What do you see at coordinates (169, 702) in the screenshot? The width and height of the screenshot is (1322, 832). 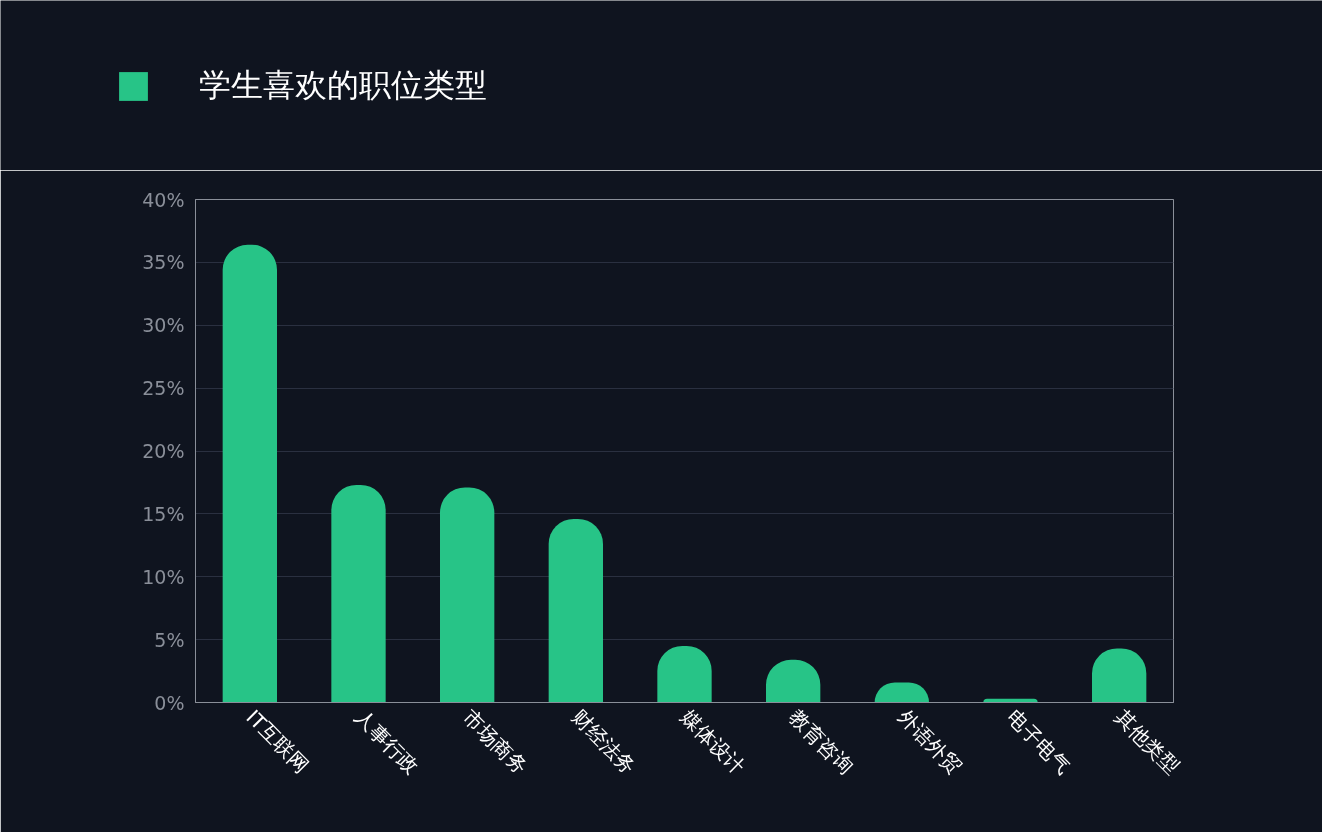 I see `y-tick-label: 0%` at bounding box center [169, 702].